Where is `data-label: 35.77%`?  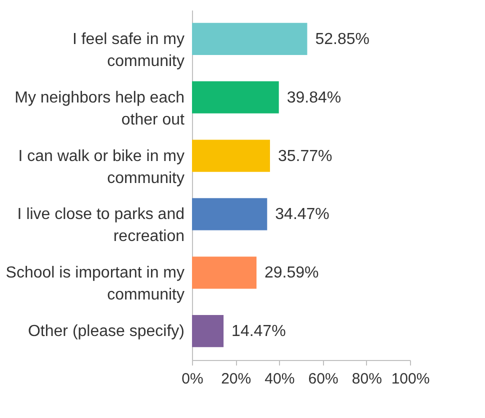
data-label: 35.77% is located at coordinates (305, 156).